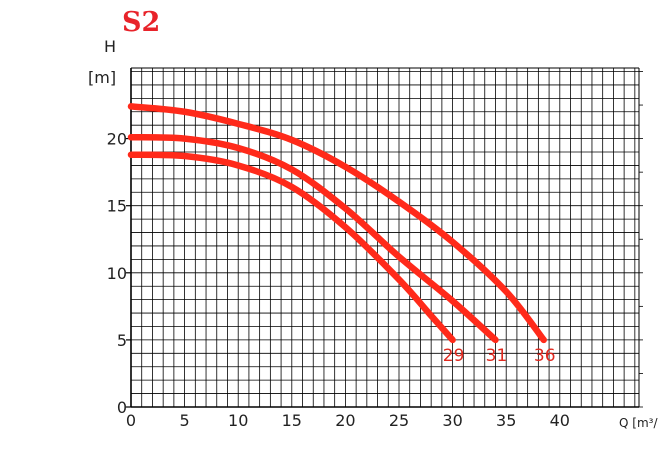  Describe the element at coordinates (122, 407) in the screenshot. I see `y-tick-label: 0` at that location.